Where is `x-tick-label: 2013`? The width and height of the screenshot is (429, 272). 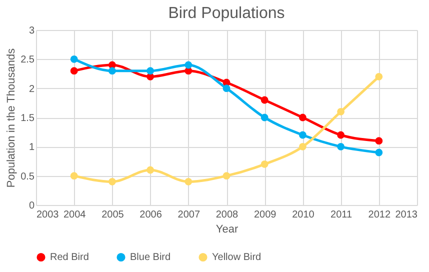 x-tick-label: 2013 is located at coordinates (406, 215).